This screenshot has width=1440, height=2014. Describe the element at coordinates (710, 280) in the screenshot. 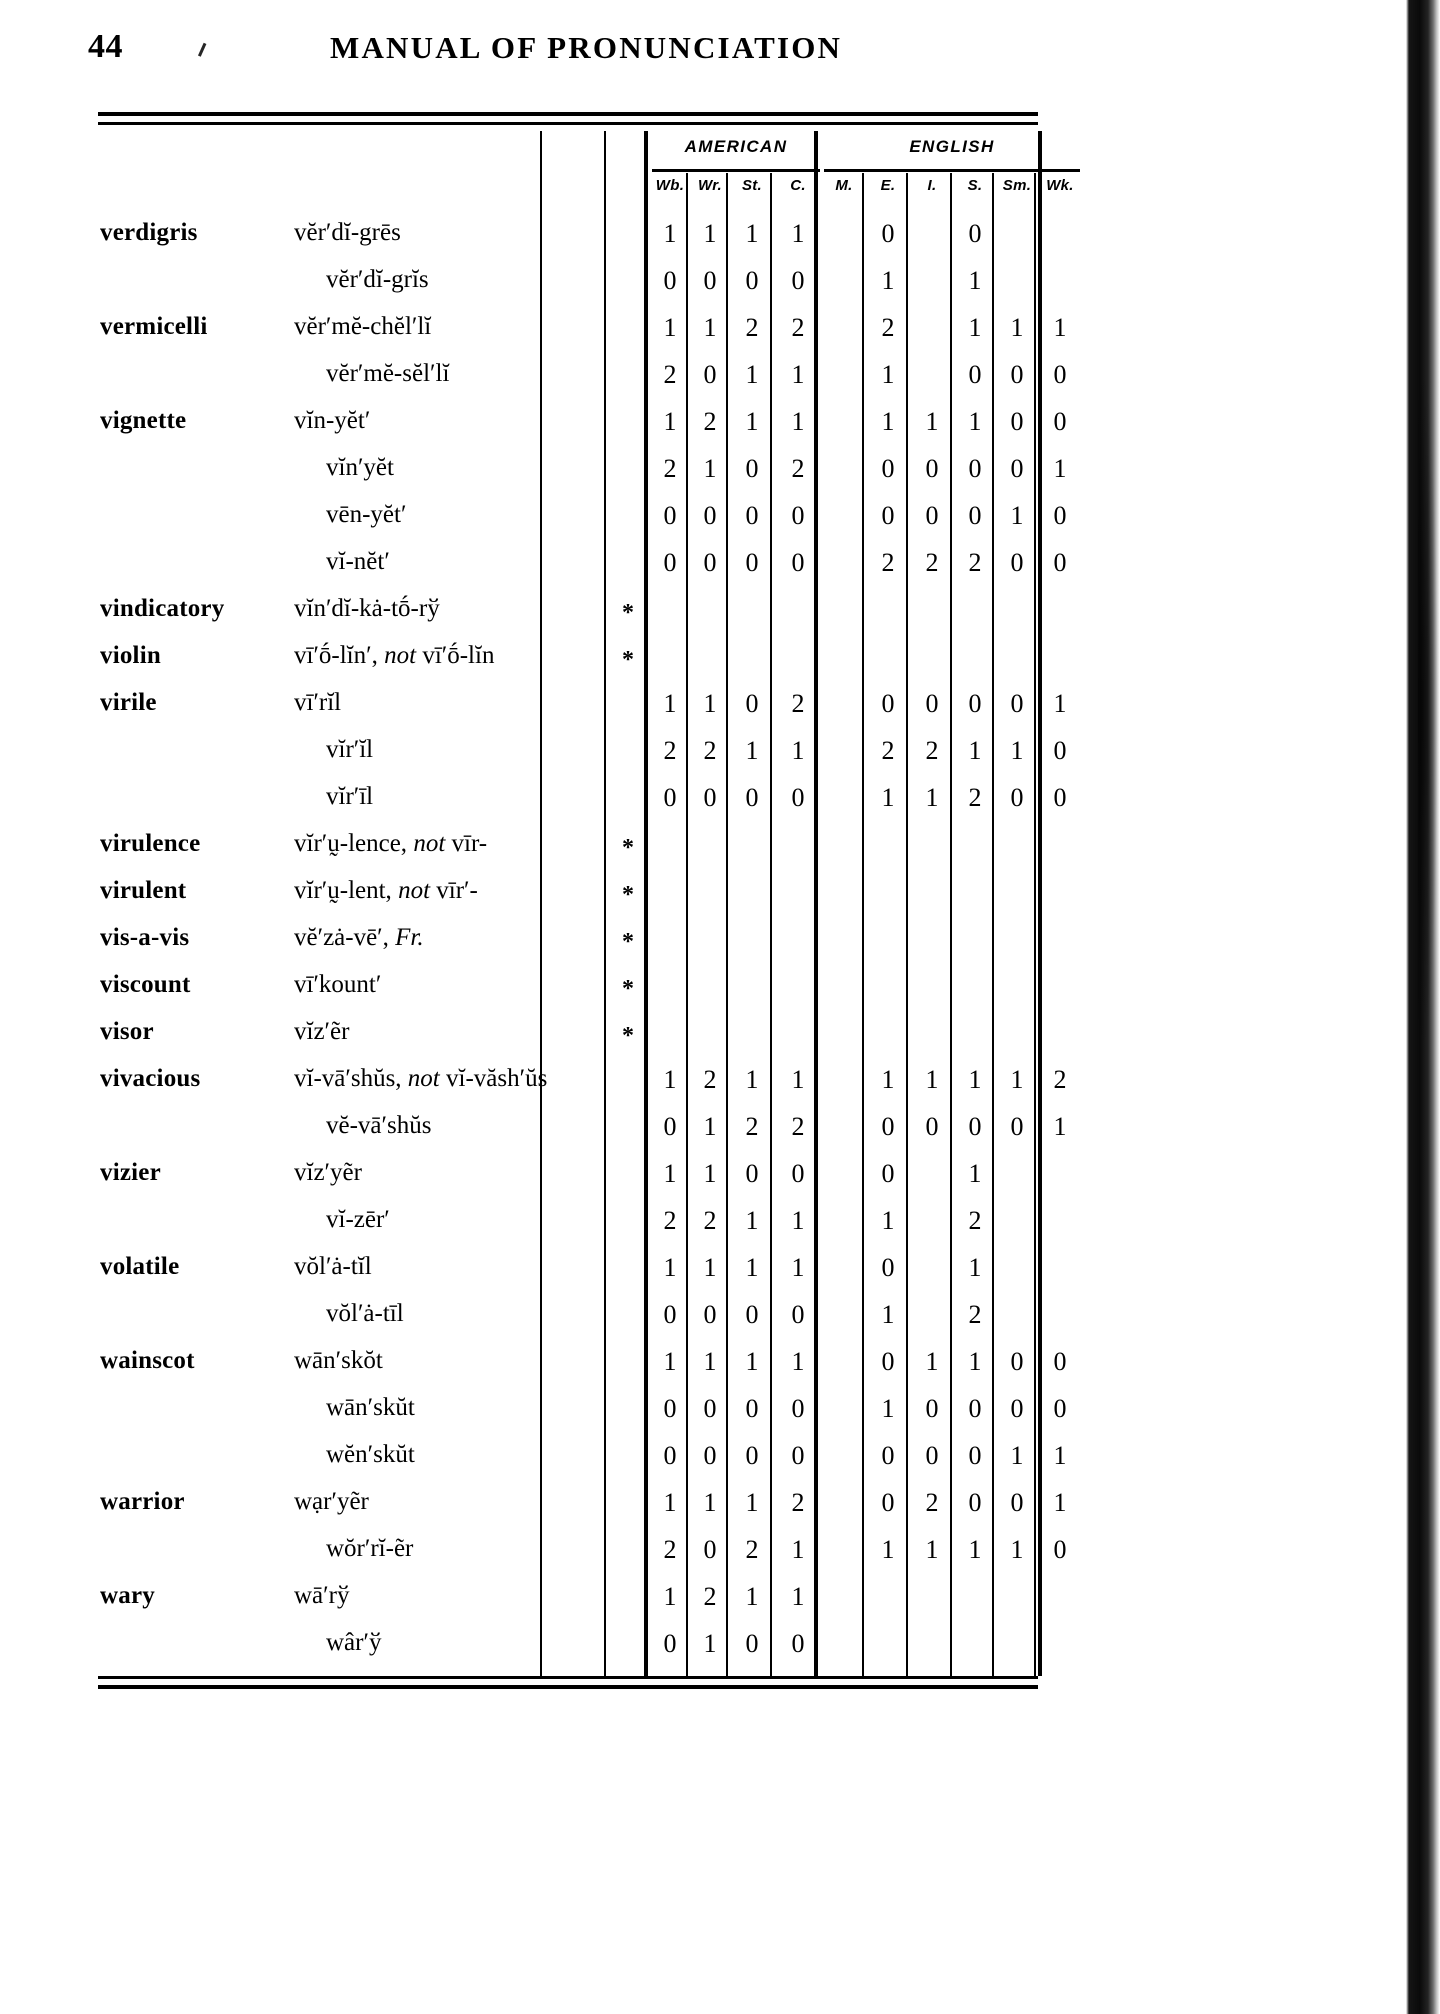

I see `rating-cell-wr: 0` at that location.